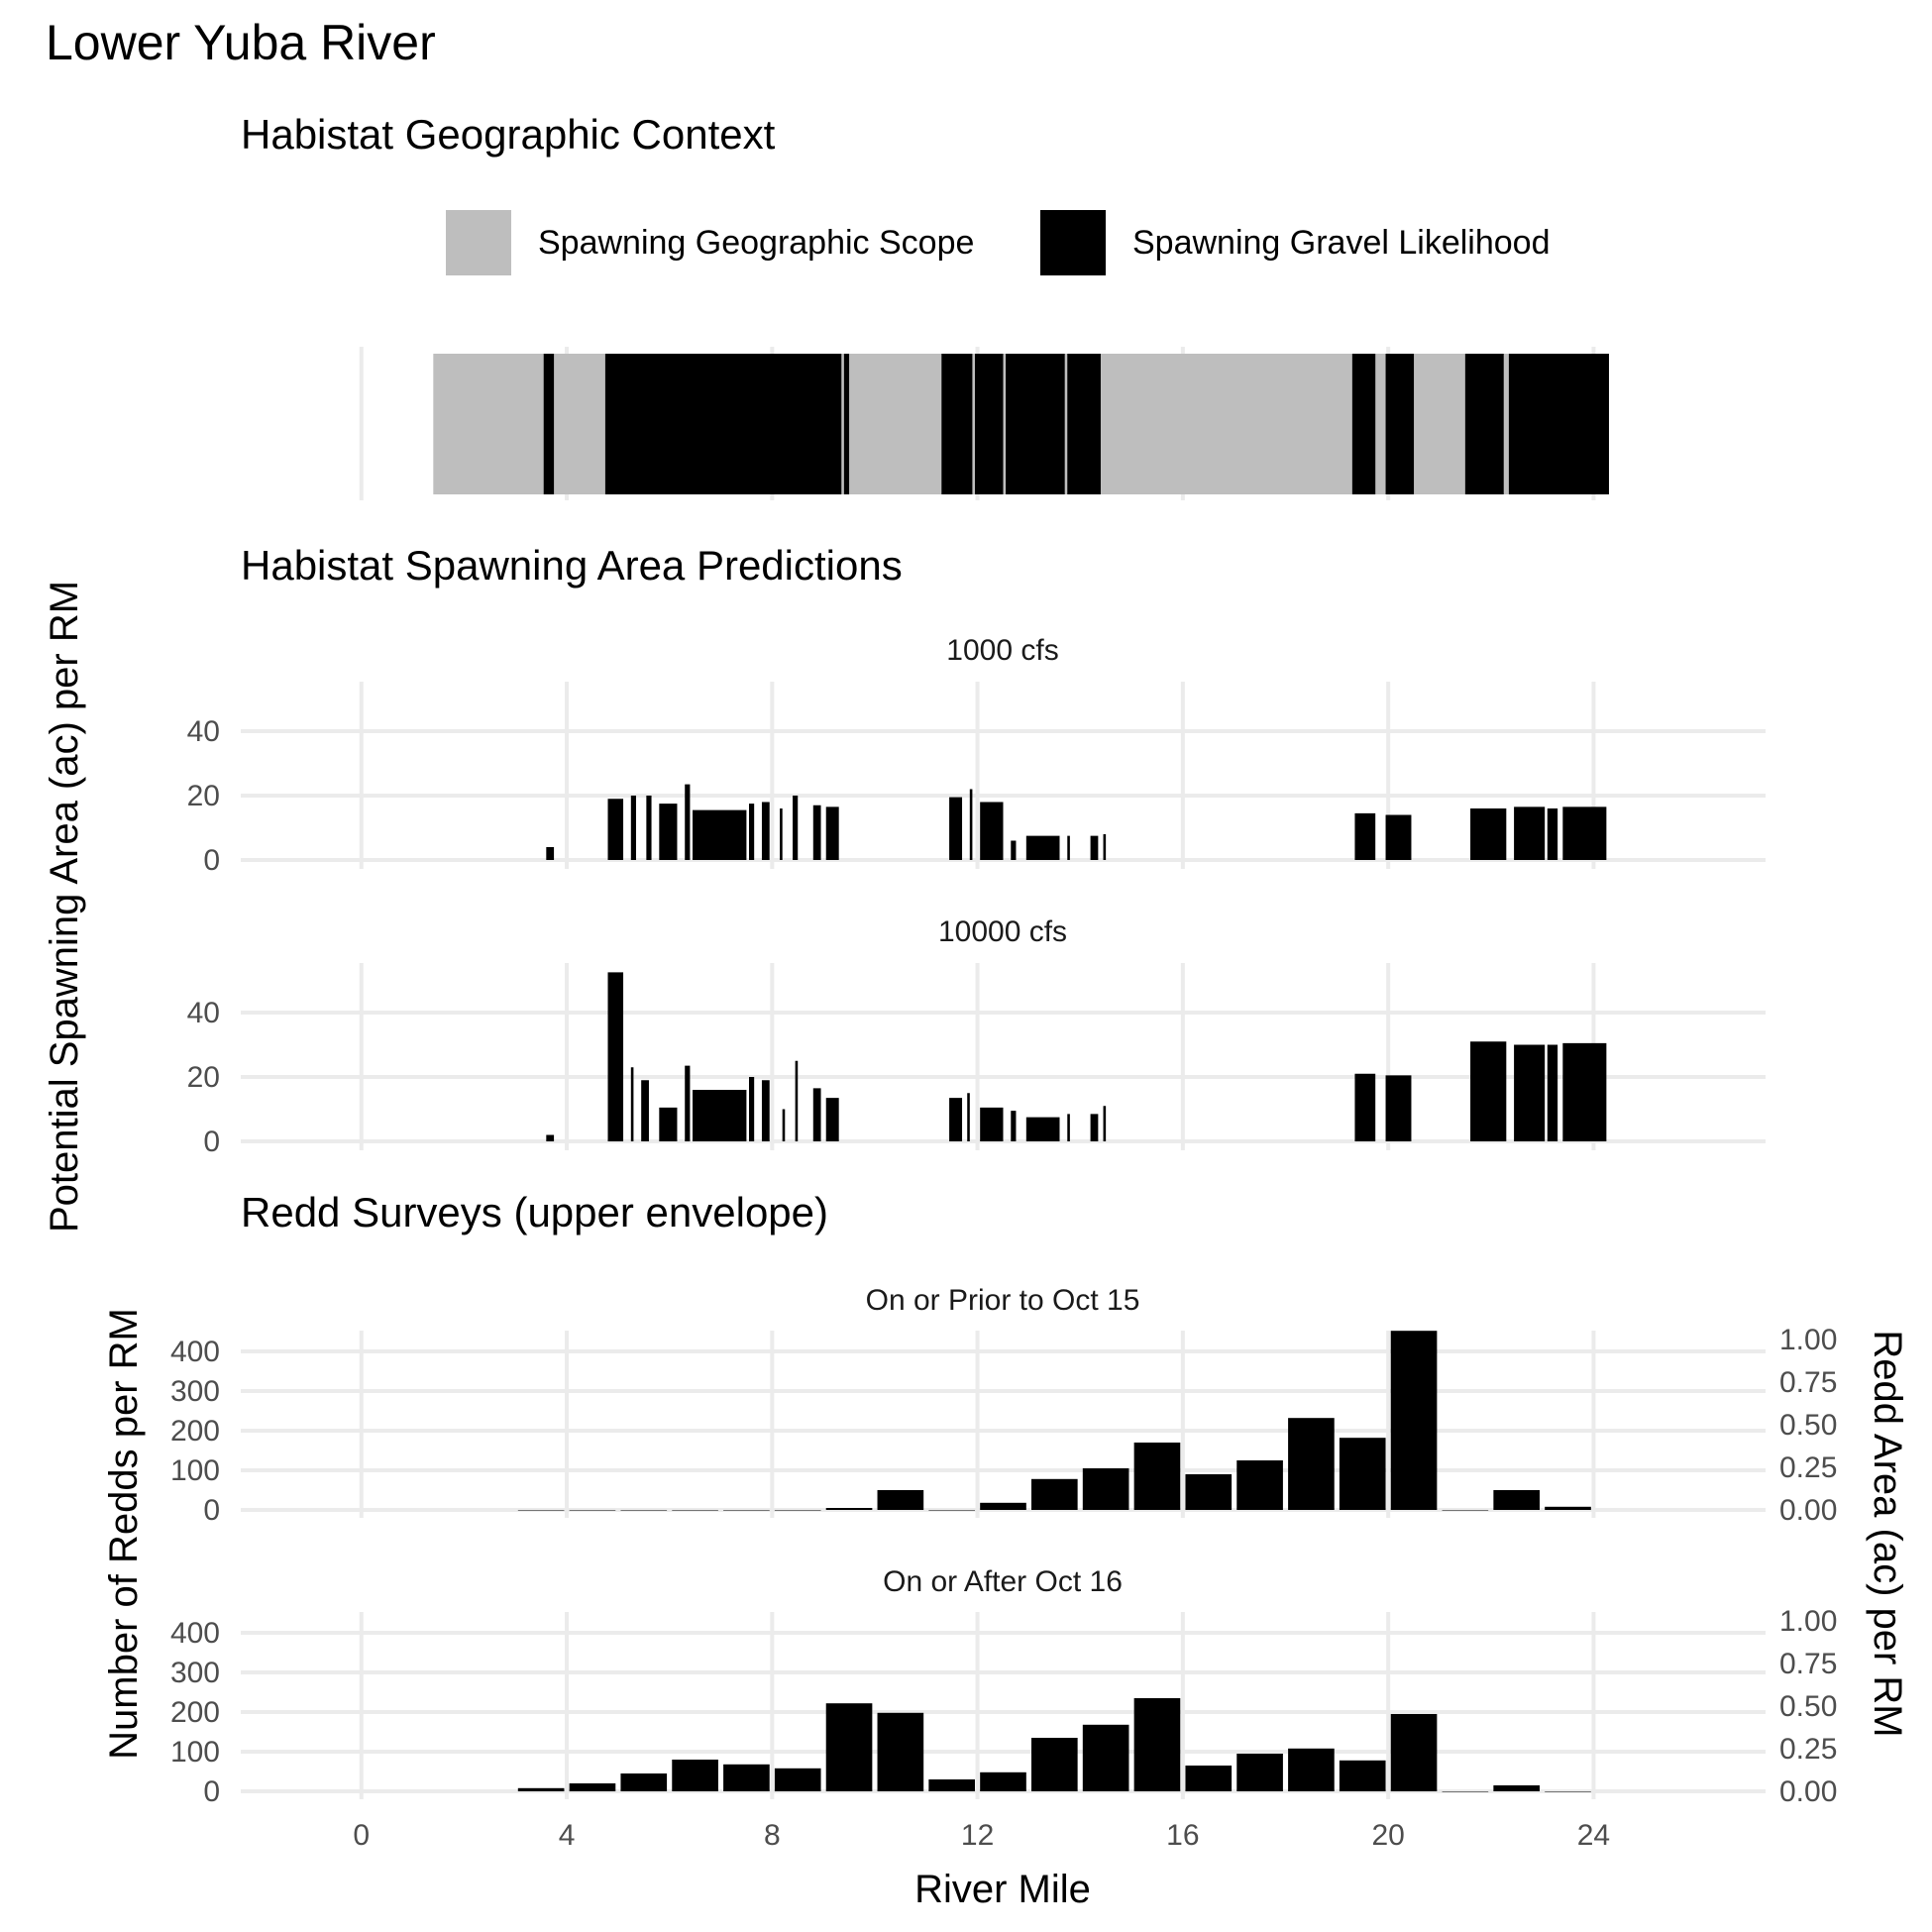 The image size is (1932, 1932). What do you see at coordinates (977, 779) in the screenshot?
I see `panel-1000cfs: 0 20 40` at bounding box center [977, 779].